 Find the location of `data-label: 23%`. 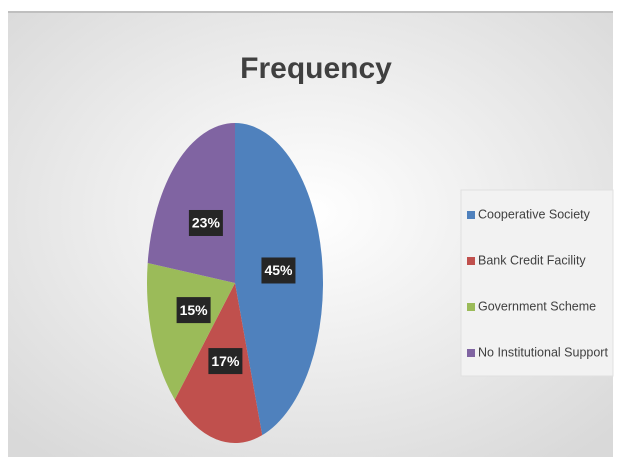

data-label: 23% is located at coordinates (206, 223).